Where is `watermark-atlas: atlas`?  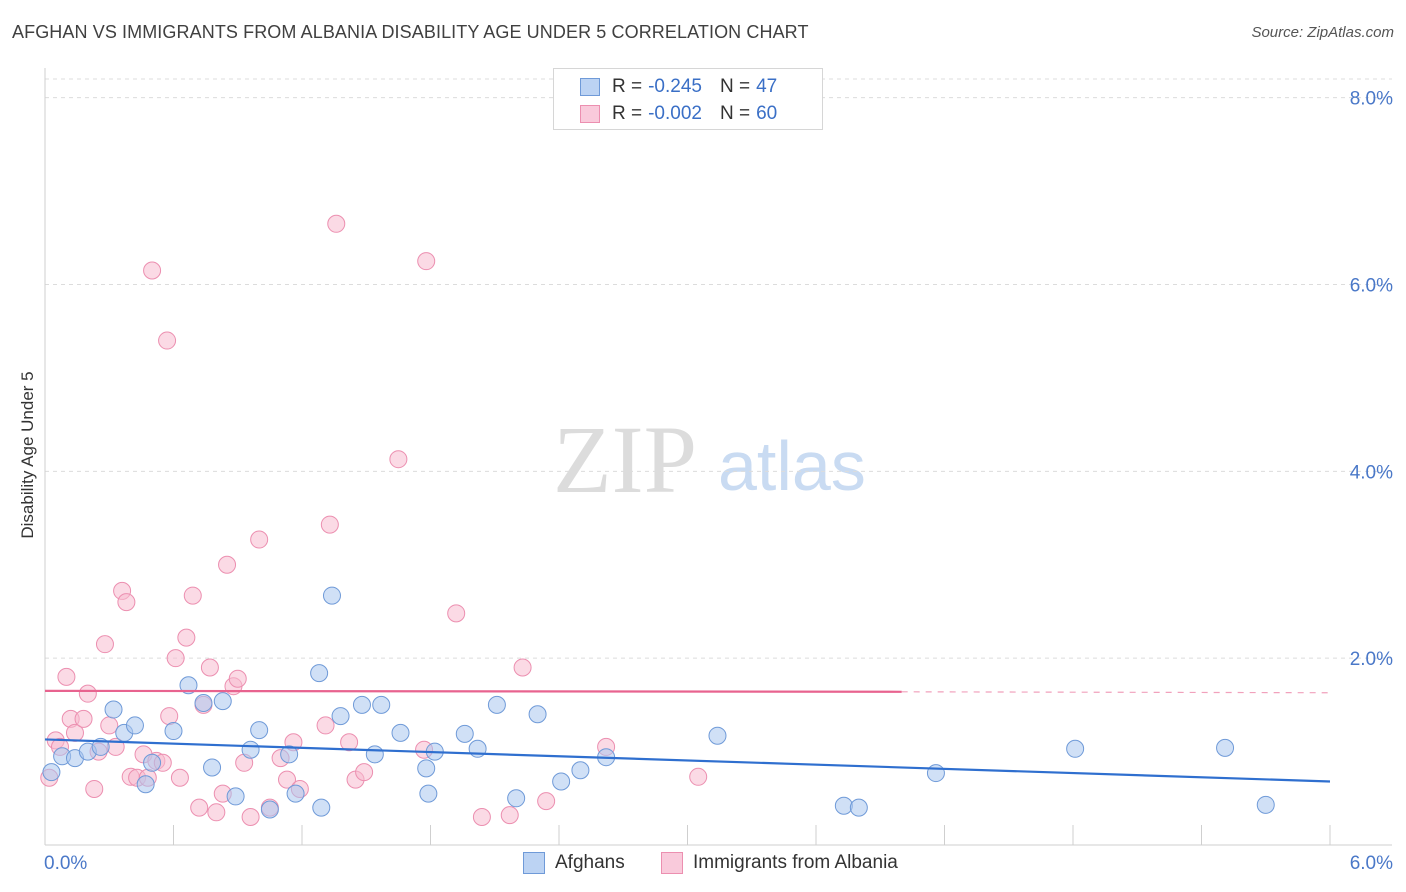
watermark-atlas: atlas is located at coordinates (792, 466).